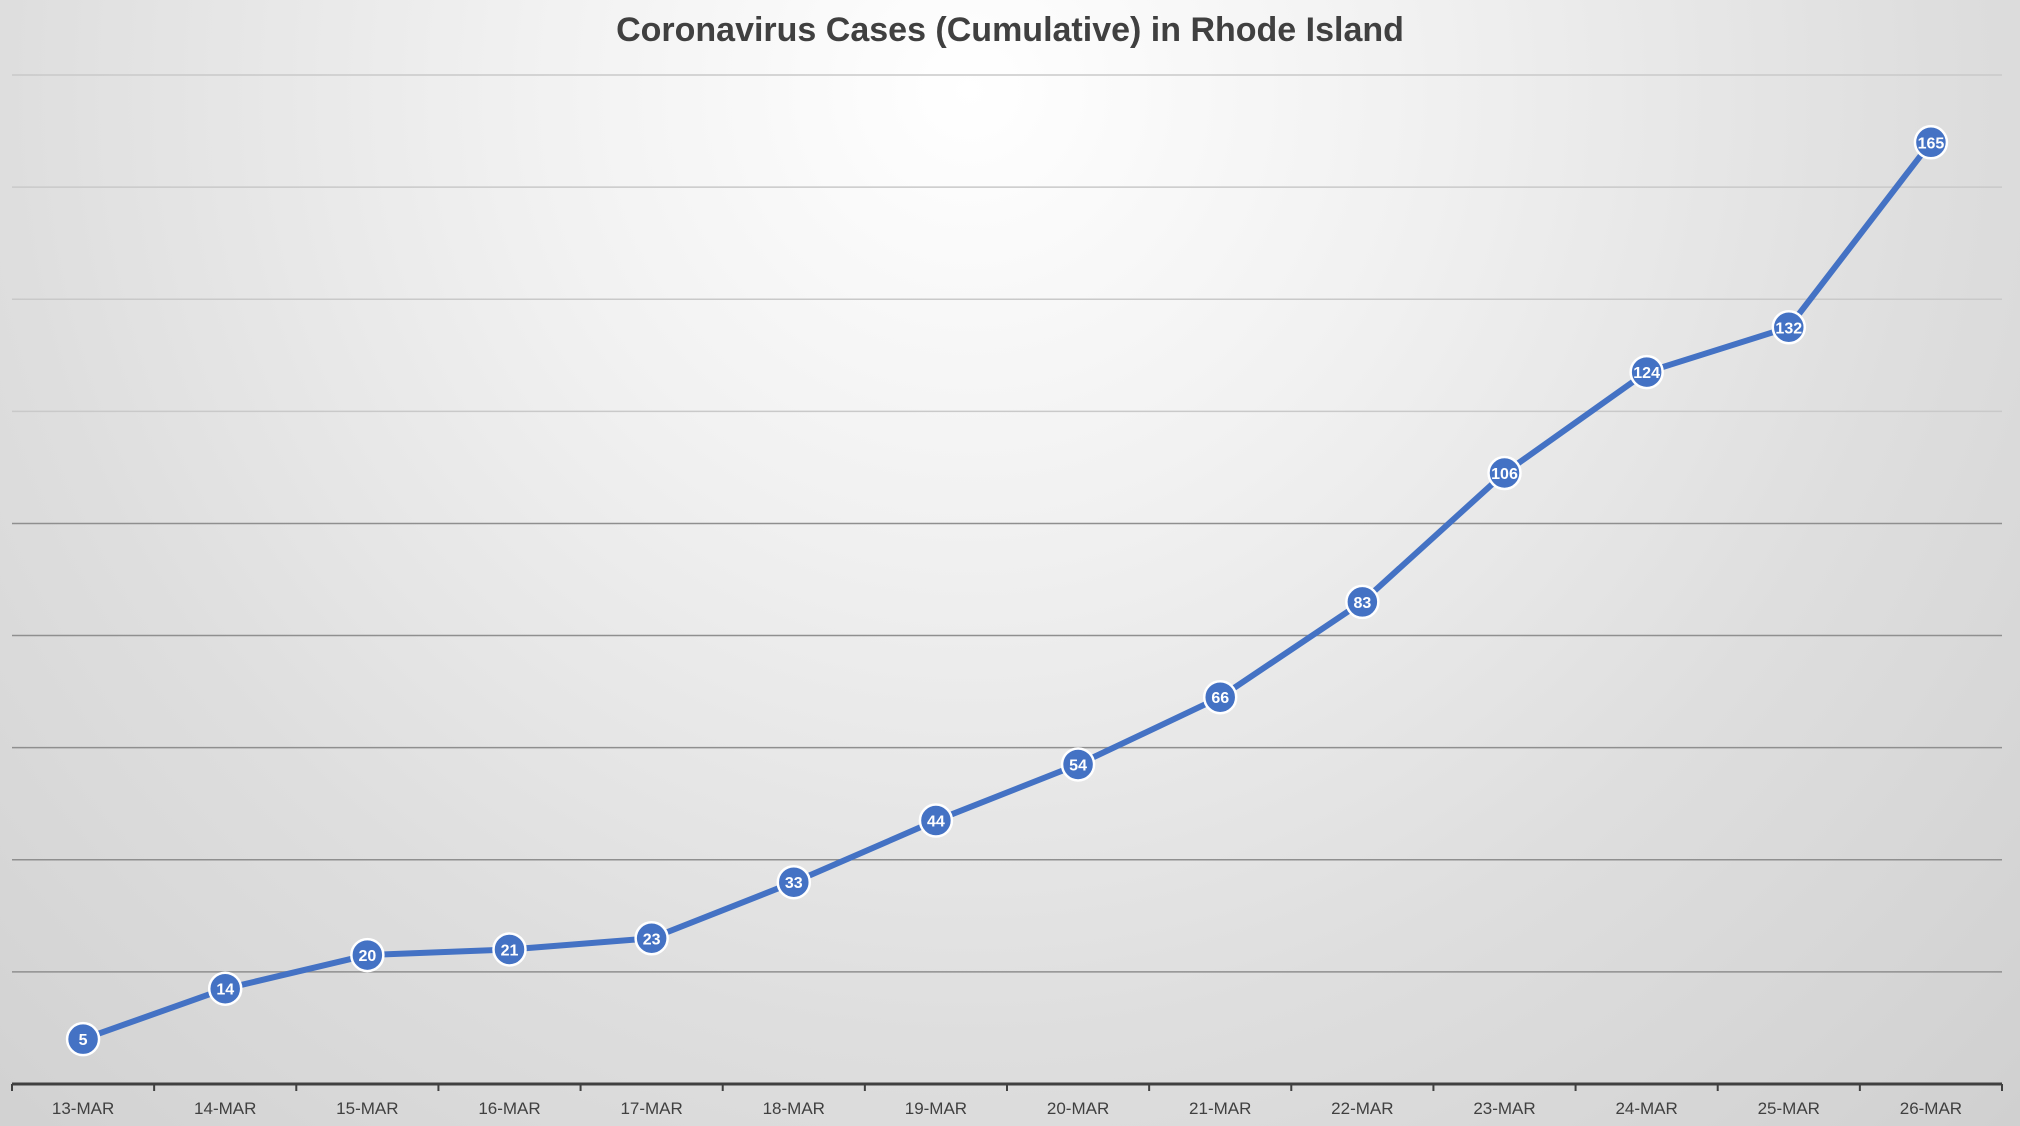 This screenshot has width=2020, height=1126. What do you see at coordinates (1504, 1108) in the screenshot?
I see `x-tick-label: 23-MAR` at bounding box center [1504, 1108].